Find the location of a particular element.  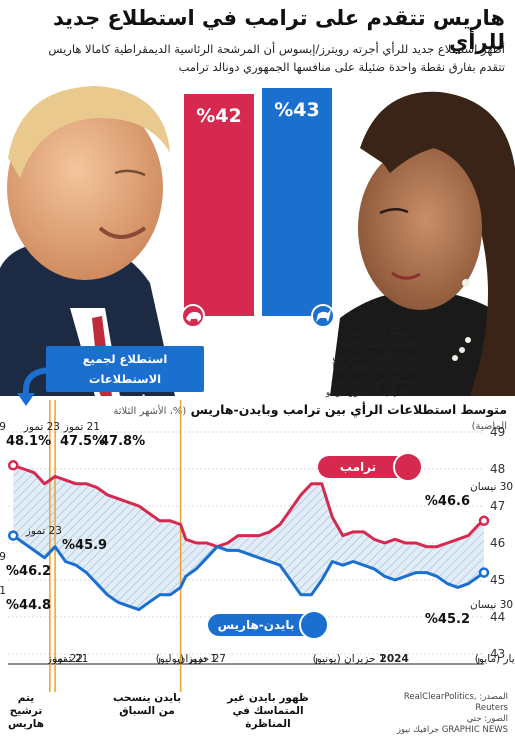

data-label-value: 47.8% is located at coordinates (122, 441).